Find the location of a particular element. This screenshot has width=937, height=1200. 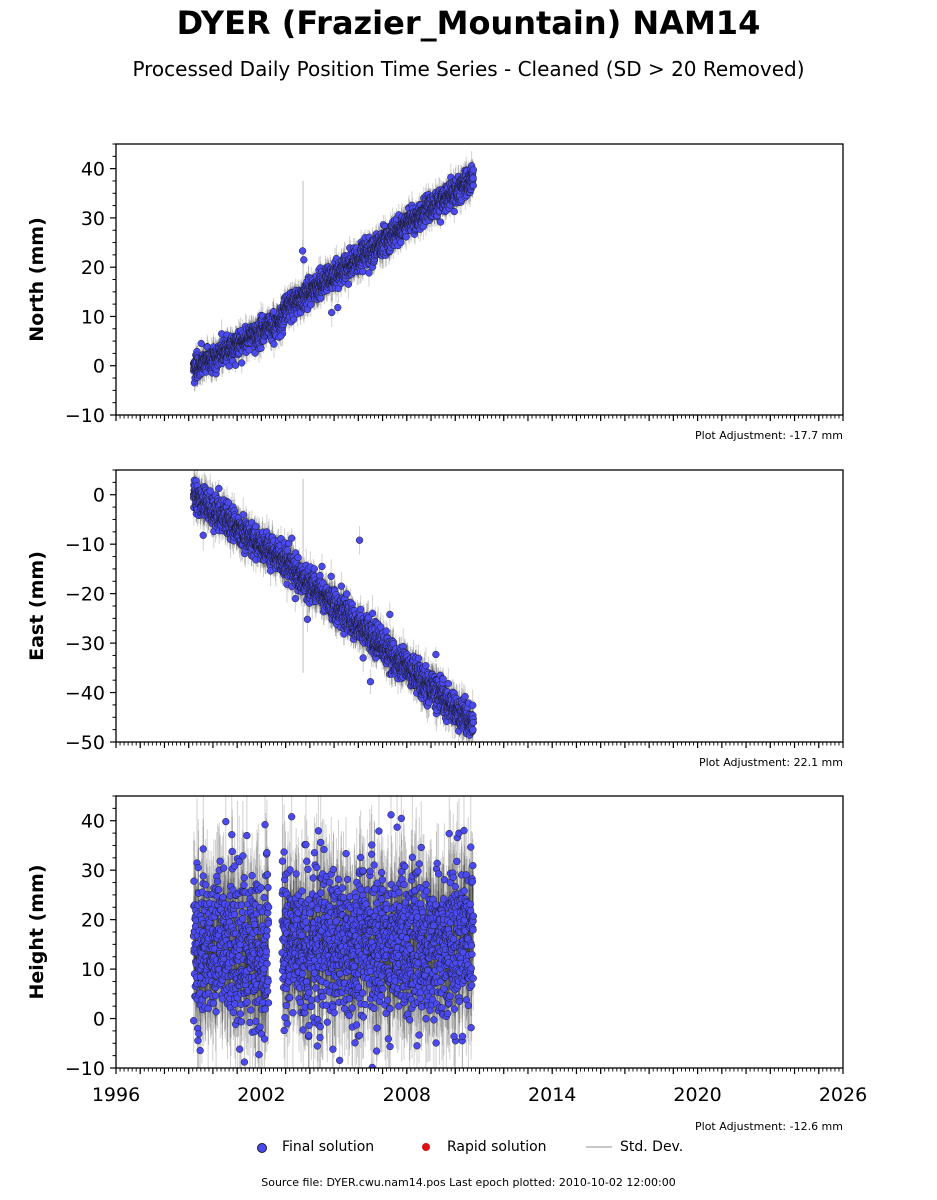

y-tick-label: −10 is located at coordinates (85, 416).